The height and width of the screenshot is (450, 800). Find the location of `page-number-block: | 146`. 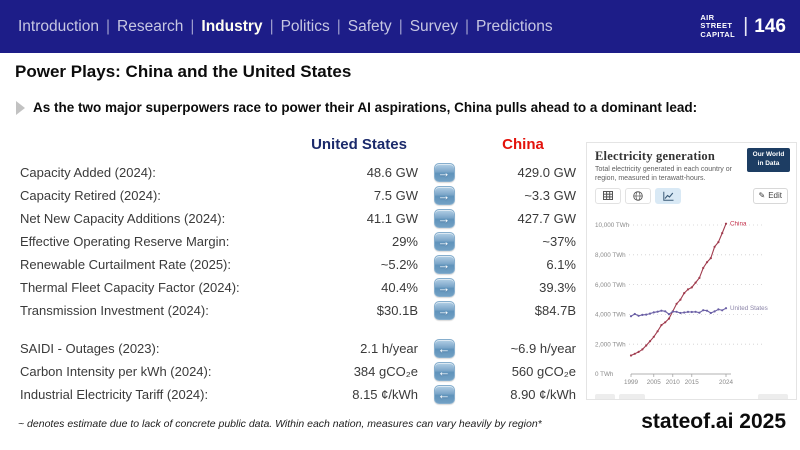

page-number-block: | 146 is located at coordinates (764, 26).